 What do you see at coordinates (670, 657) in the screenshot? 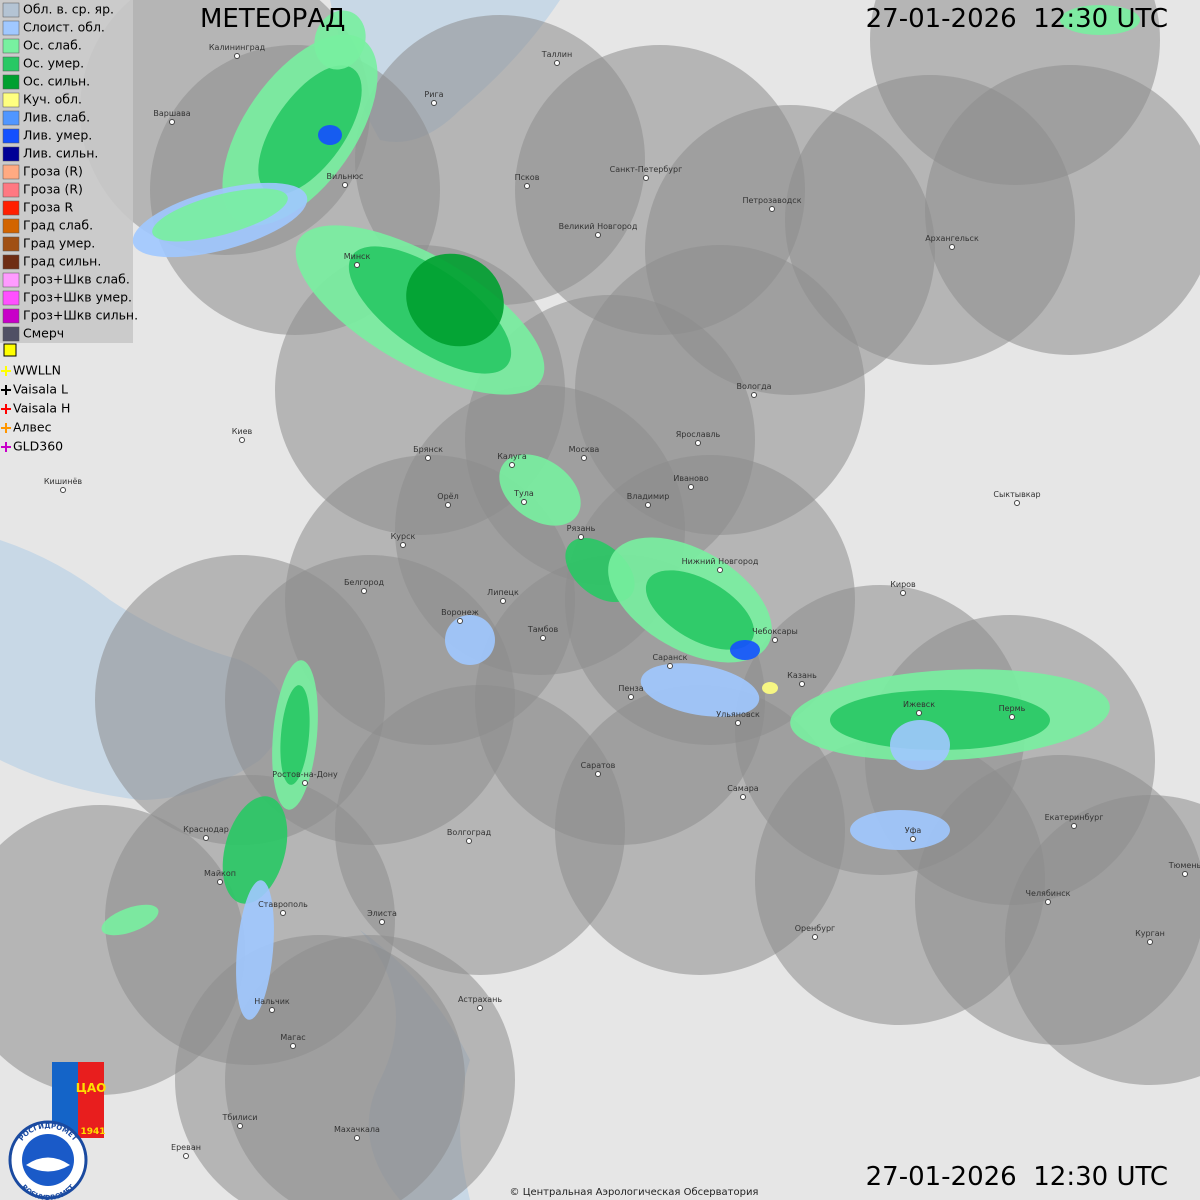
I see `city-label: Саранск` at bounding box center [670, 657].